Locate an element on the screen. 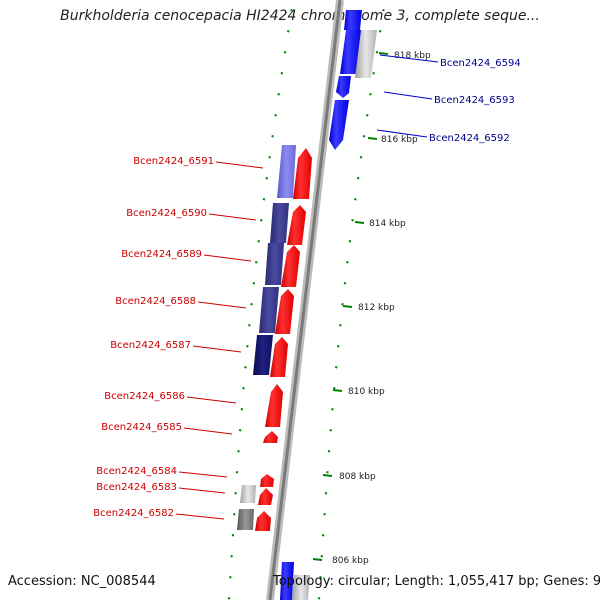 This screenshot has width=600, height=600. gene-label: Bcen2424_6585 is located at coordinates (141, 427).